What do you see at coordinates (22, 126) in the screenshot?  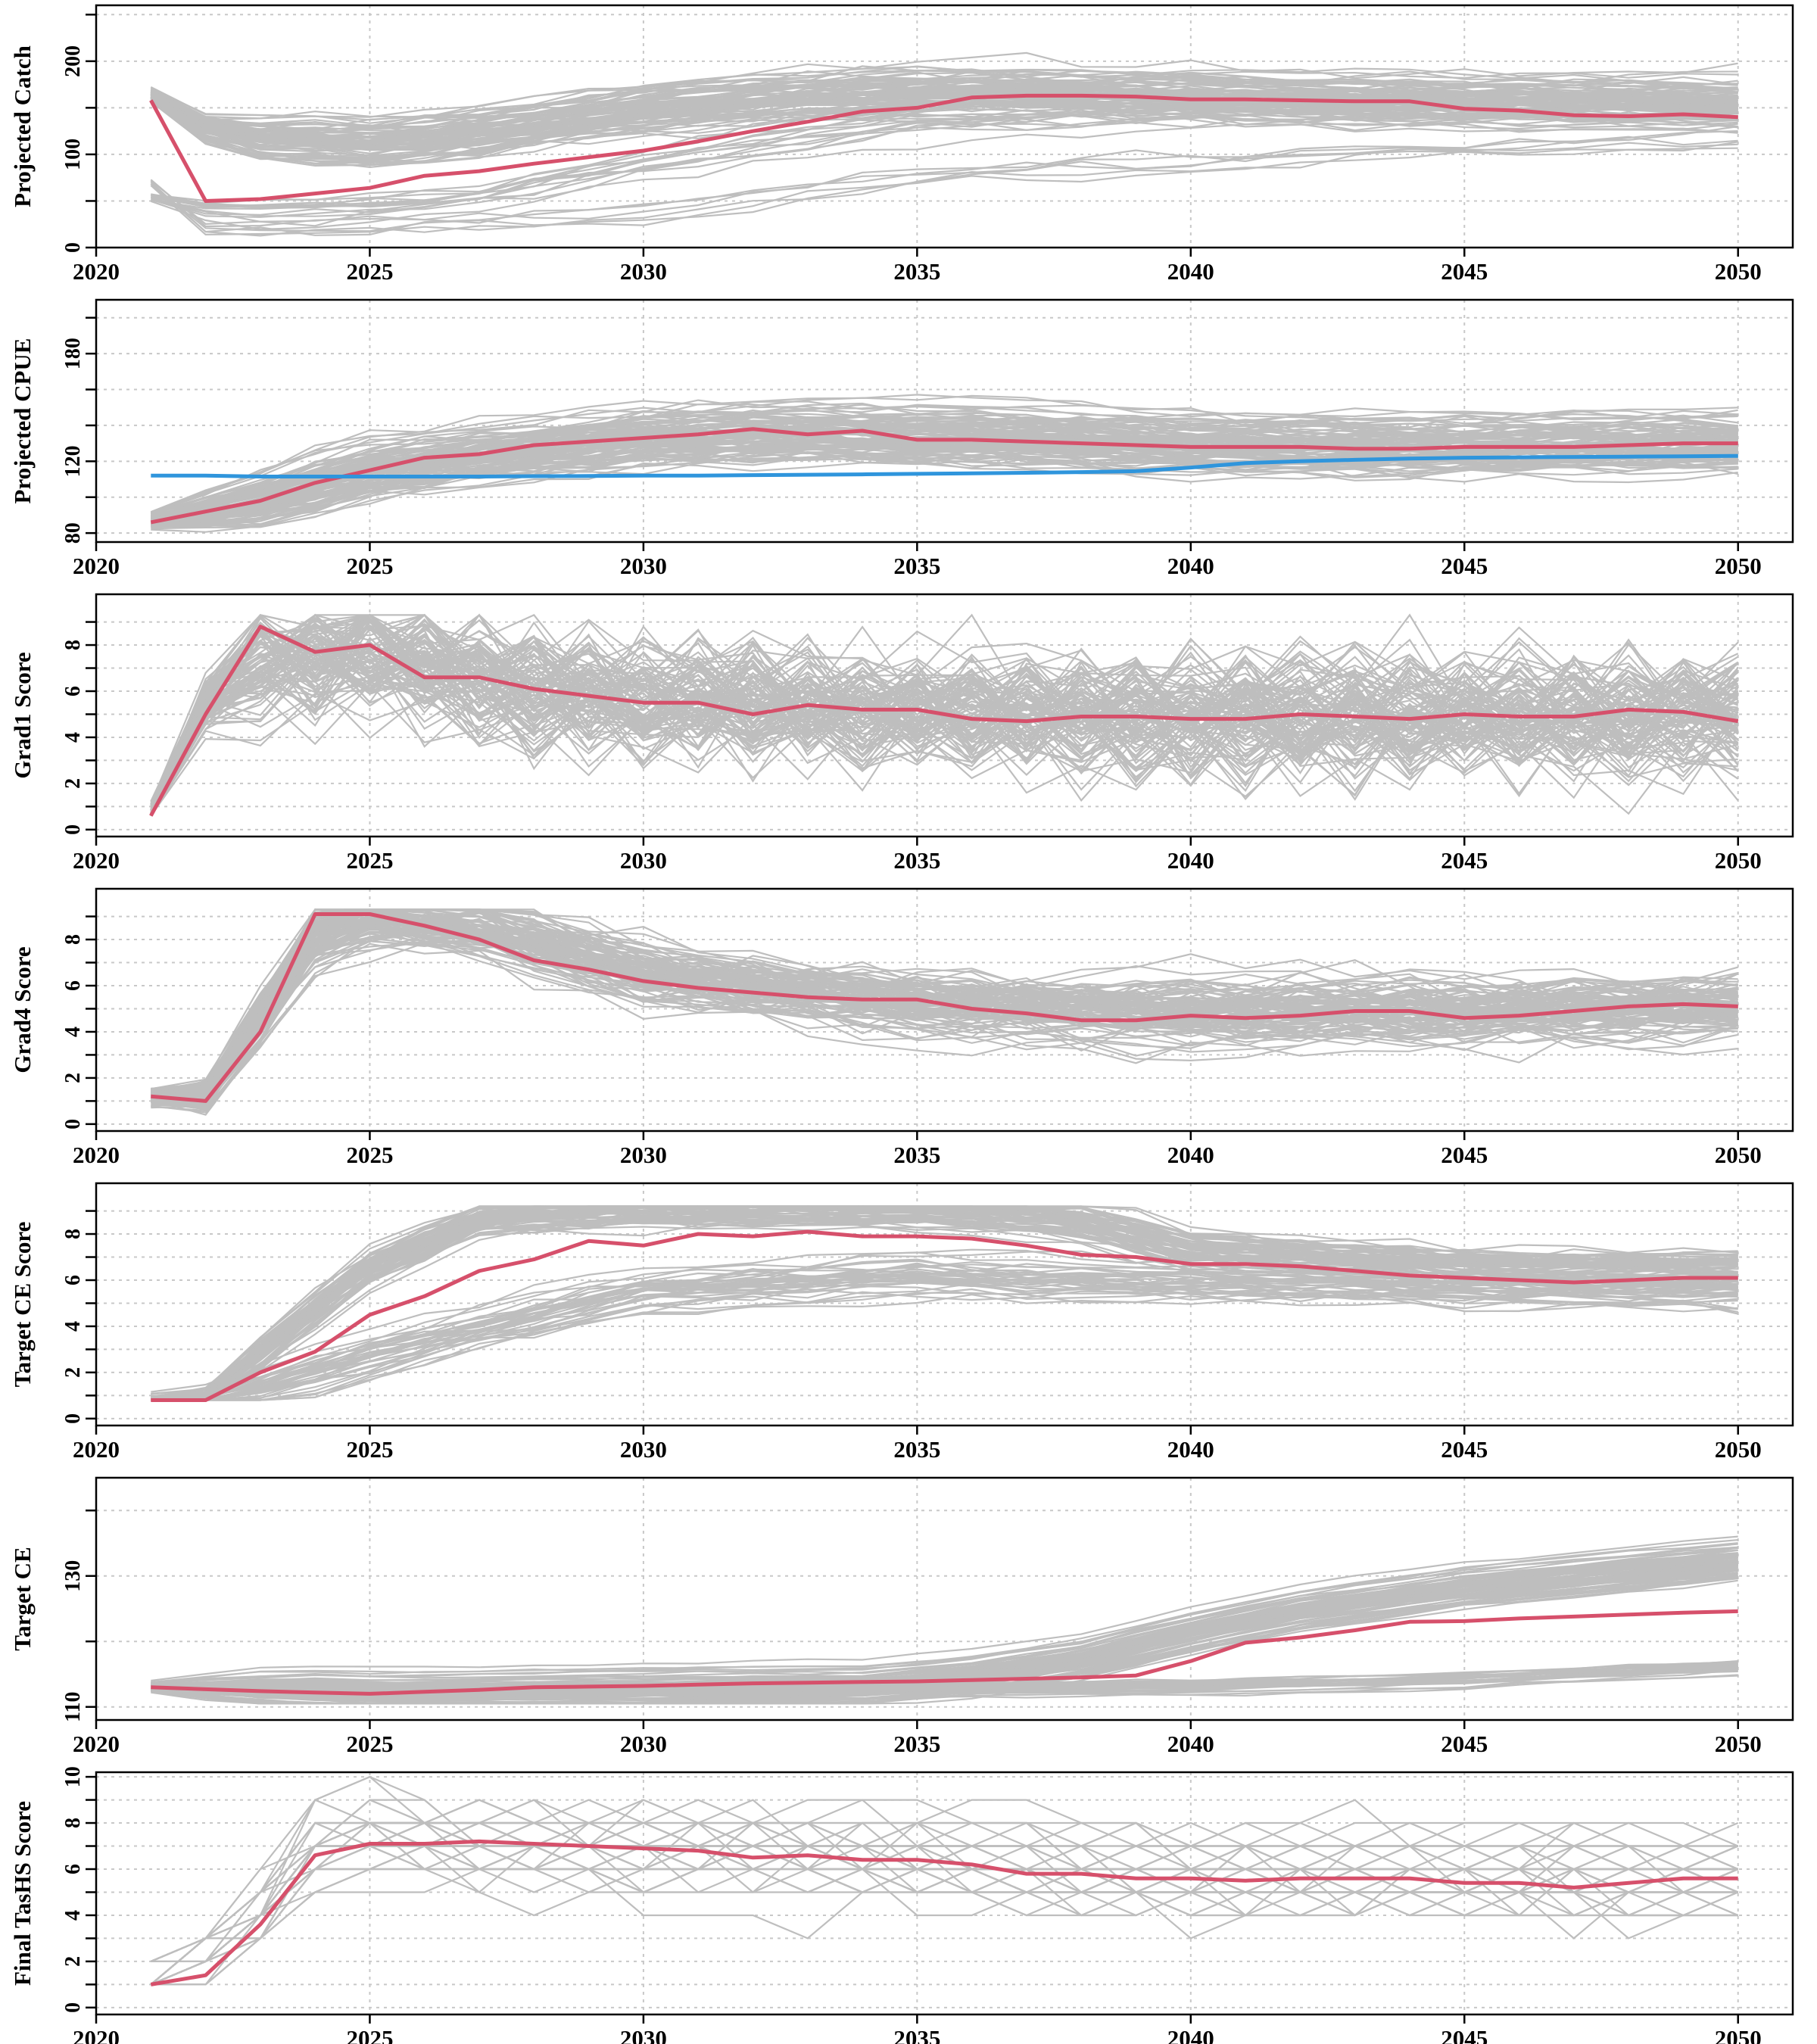 I see `y-axis-title: Projected Catch` at bounding box center [22, 126].